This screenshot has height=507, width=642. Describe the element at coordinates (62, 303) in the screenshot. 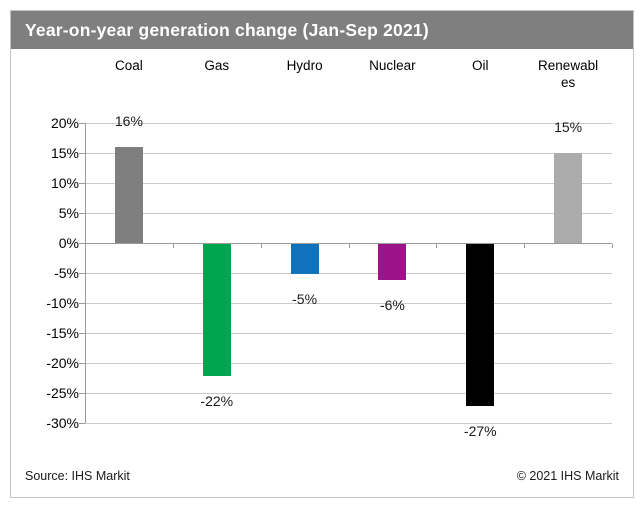

I see `y-tick-label: -10%` at that location.